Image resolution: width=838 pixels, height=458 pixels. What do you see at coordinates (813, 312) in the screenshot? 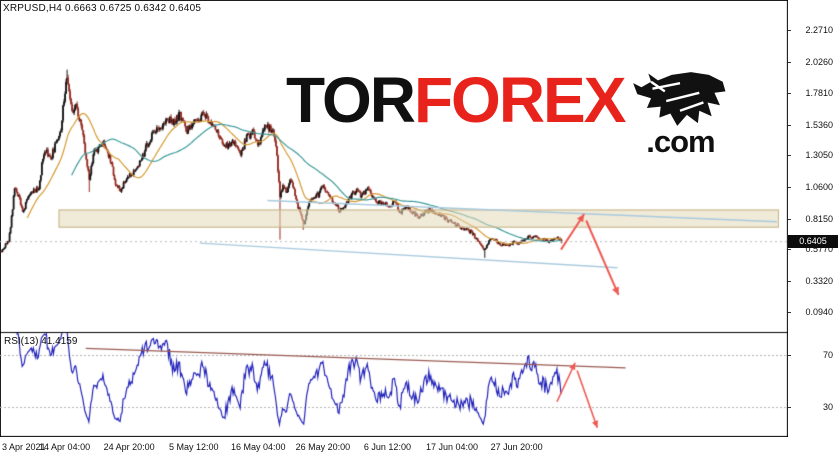
I see `price-axis-label: 0.0940` at bounding box center [813, 312].